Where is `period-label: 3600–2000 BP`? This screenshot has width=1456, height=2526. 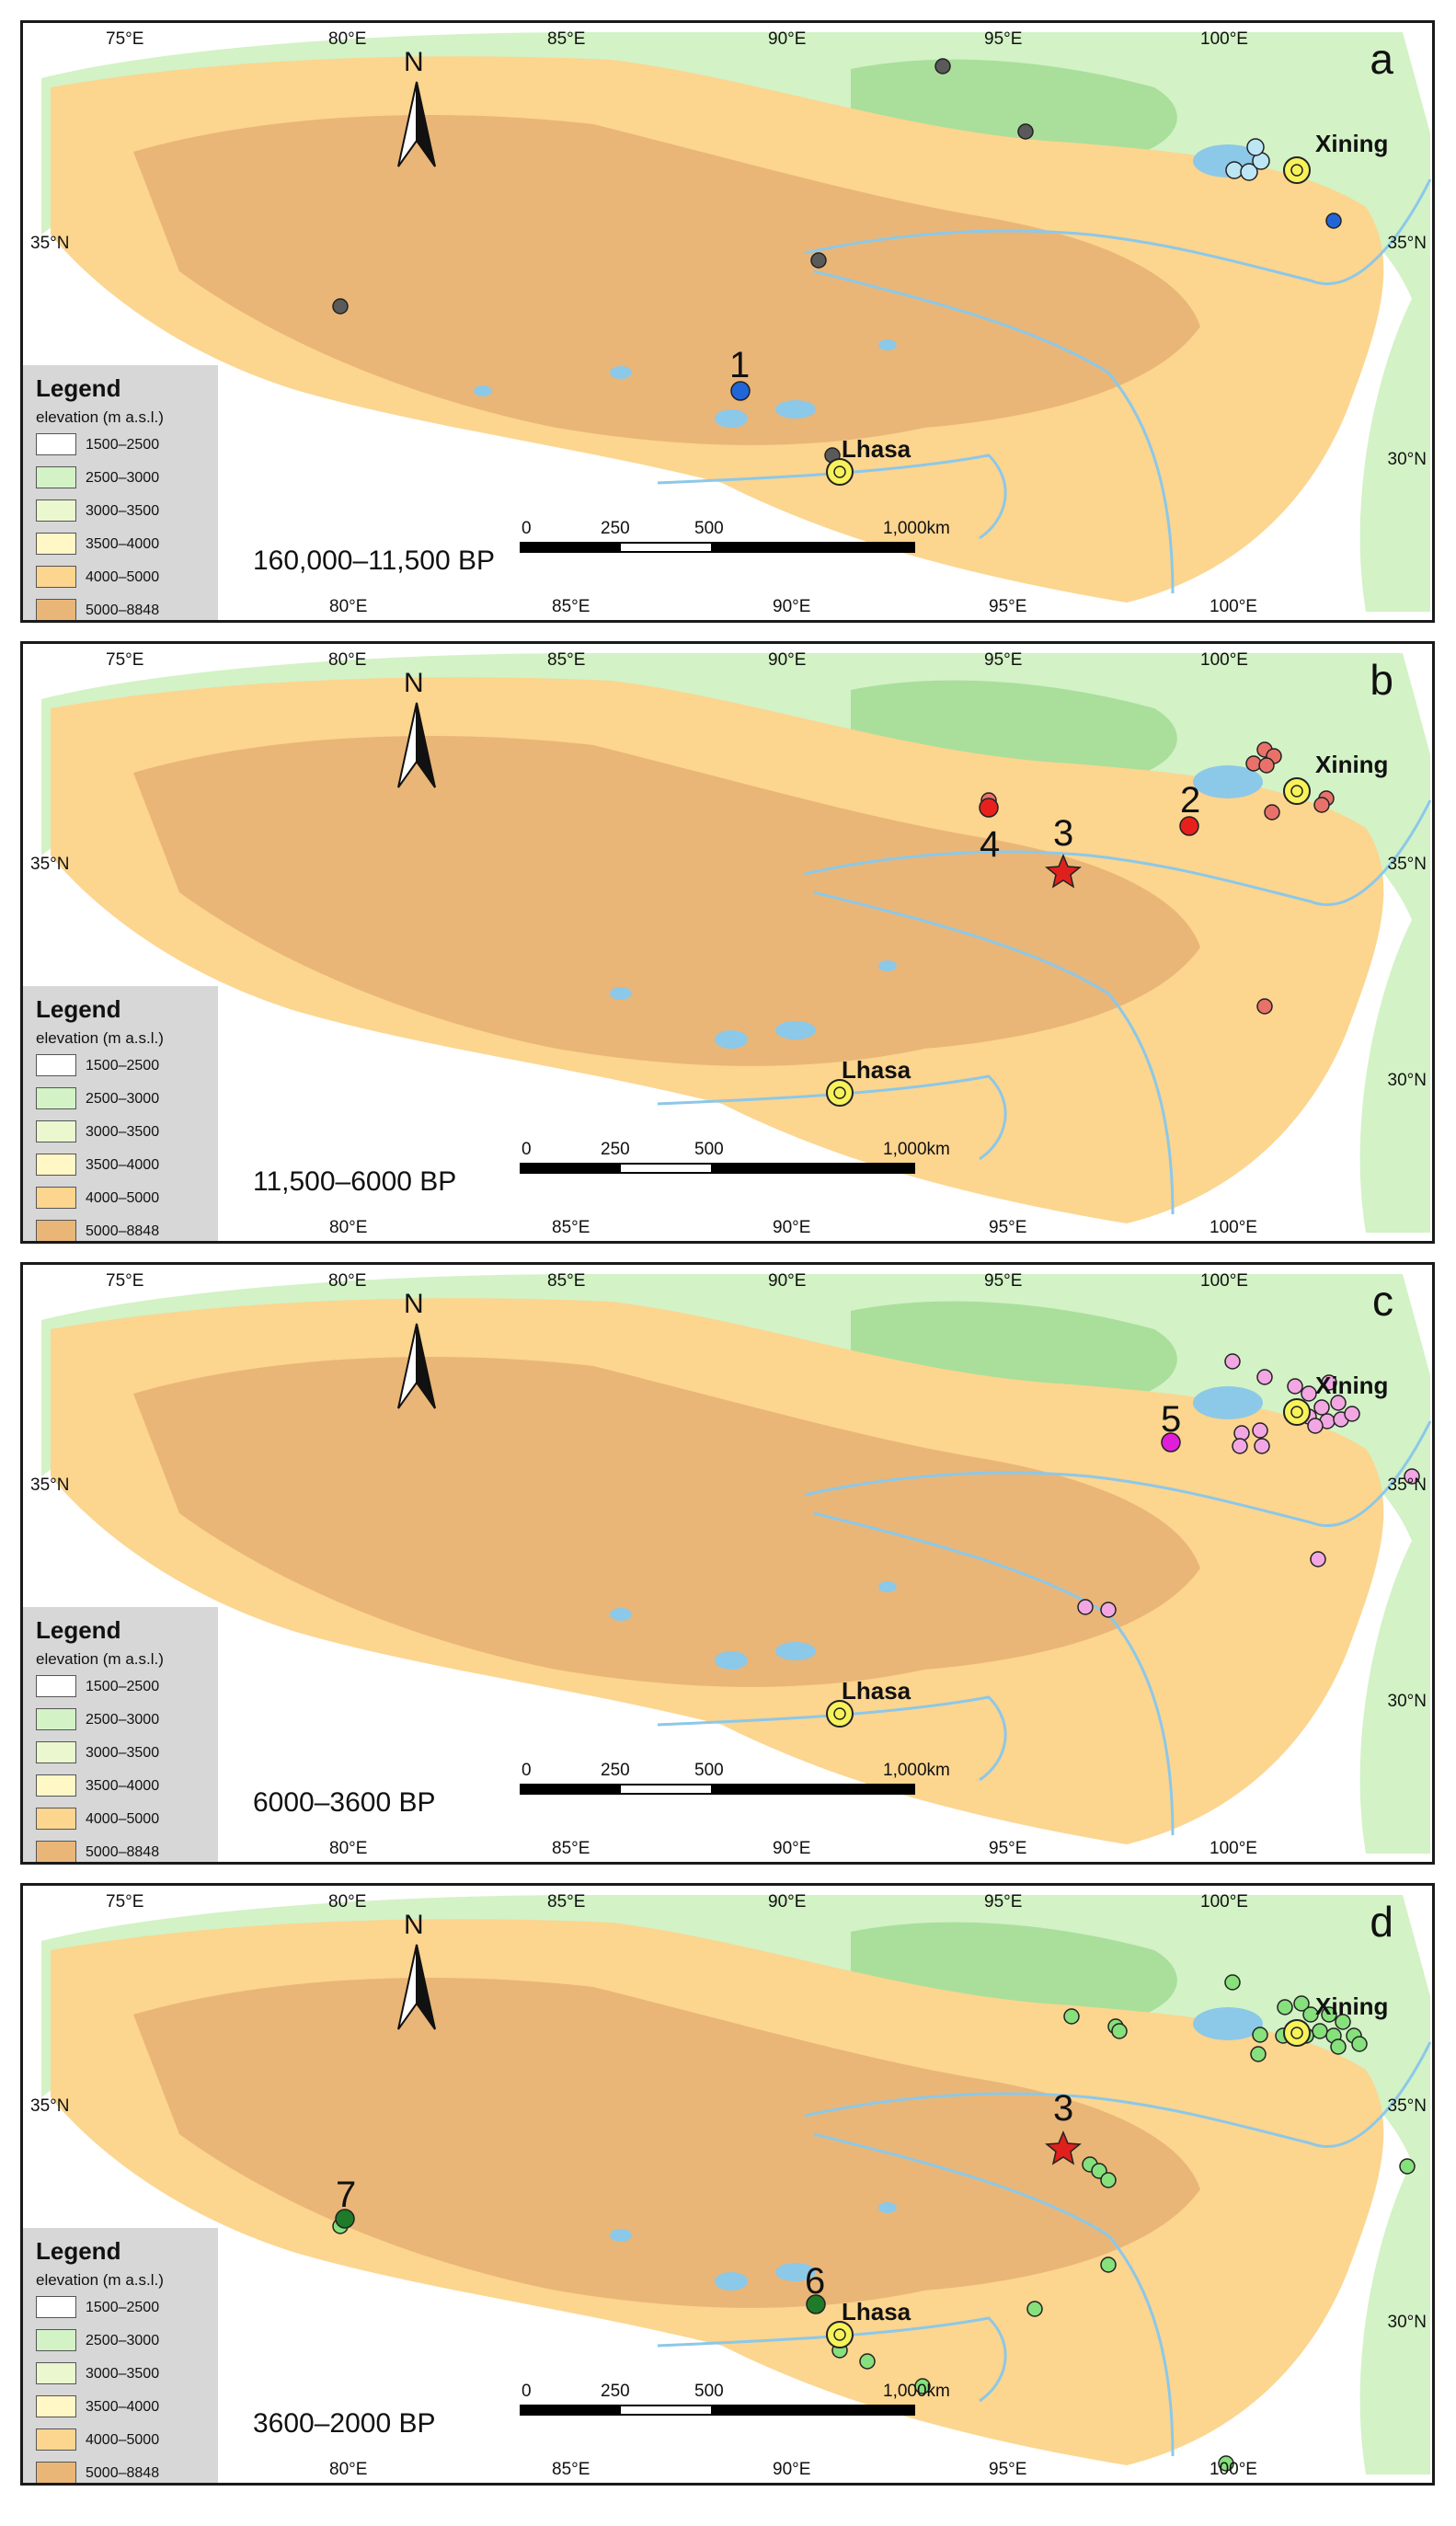
period-label: 3600–2000 BP is located at coordinates (344, 2423).